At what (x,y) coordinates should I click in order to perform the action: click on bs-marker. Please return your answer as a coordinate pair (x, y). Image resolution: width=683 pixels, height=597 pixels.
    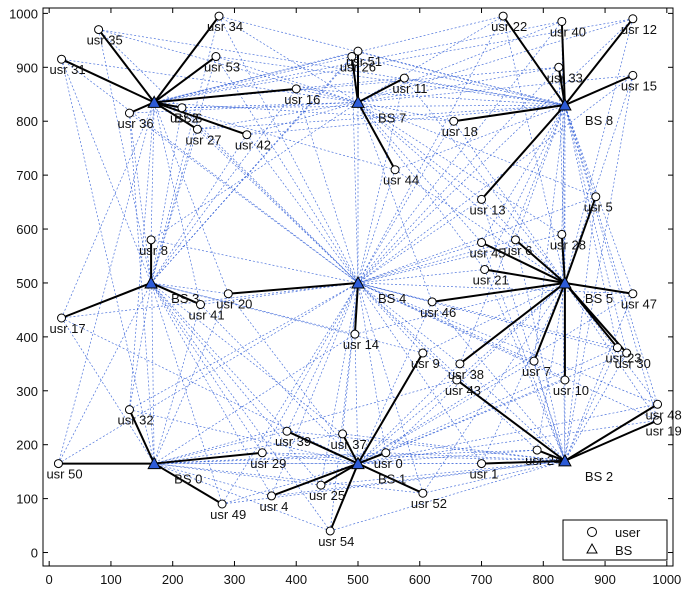
    Looking at the image, I should click on (154, 101).